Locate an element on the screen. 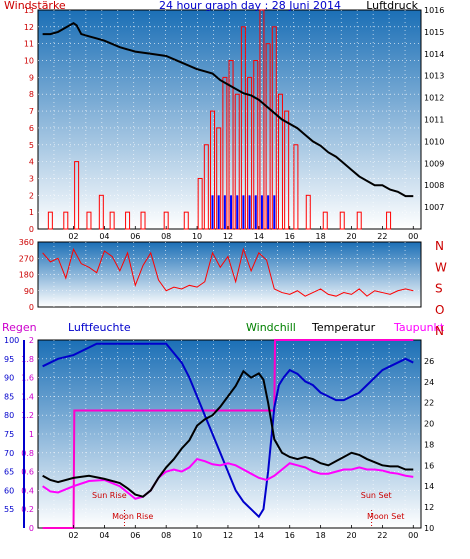 This screenshot has width=470, height=559. pressure-y-tick-label: 1009 is located at coordinates (434, 163).